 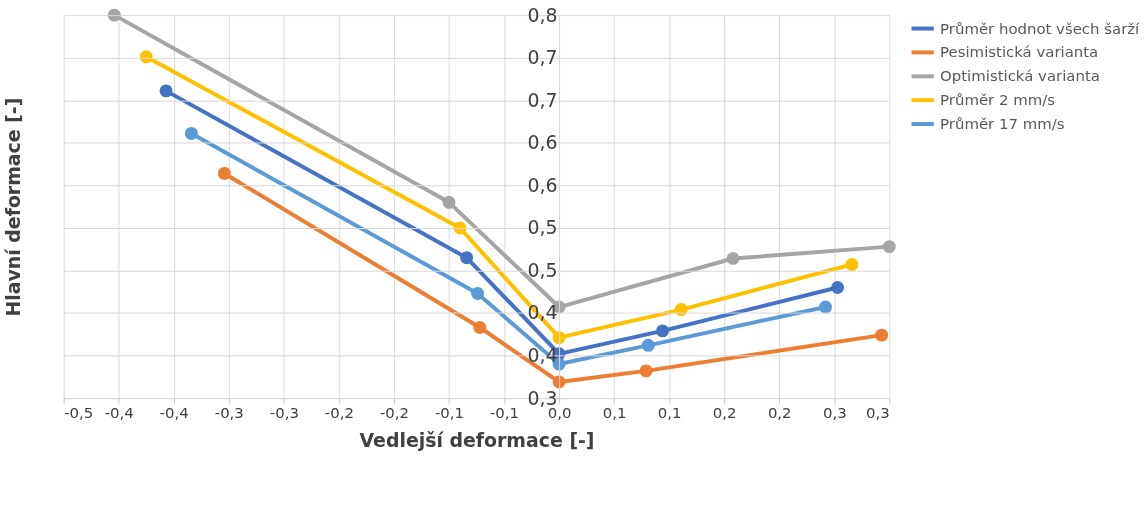 I want to click on legend-label: Optimistická varianta, so click(x=1020, y=76).